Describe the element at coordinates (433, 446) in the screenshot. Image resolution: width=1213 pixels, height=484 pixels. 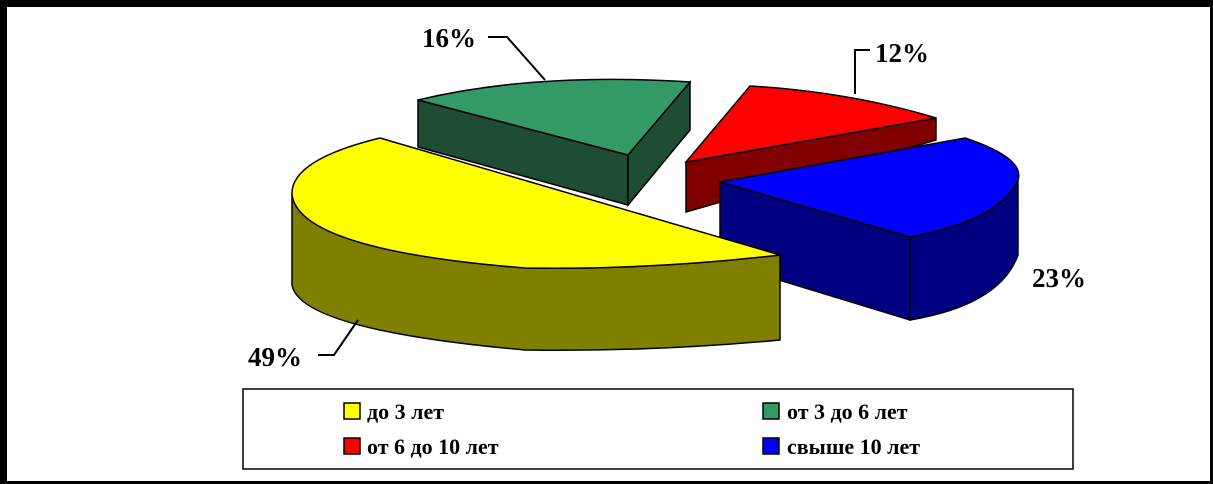
I see `legend-label-2: от 6 до 10 лет` at that location.